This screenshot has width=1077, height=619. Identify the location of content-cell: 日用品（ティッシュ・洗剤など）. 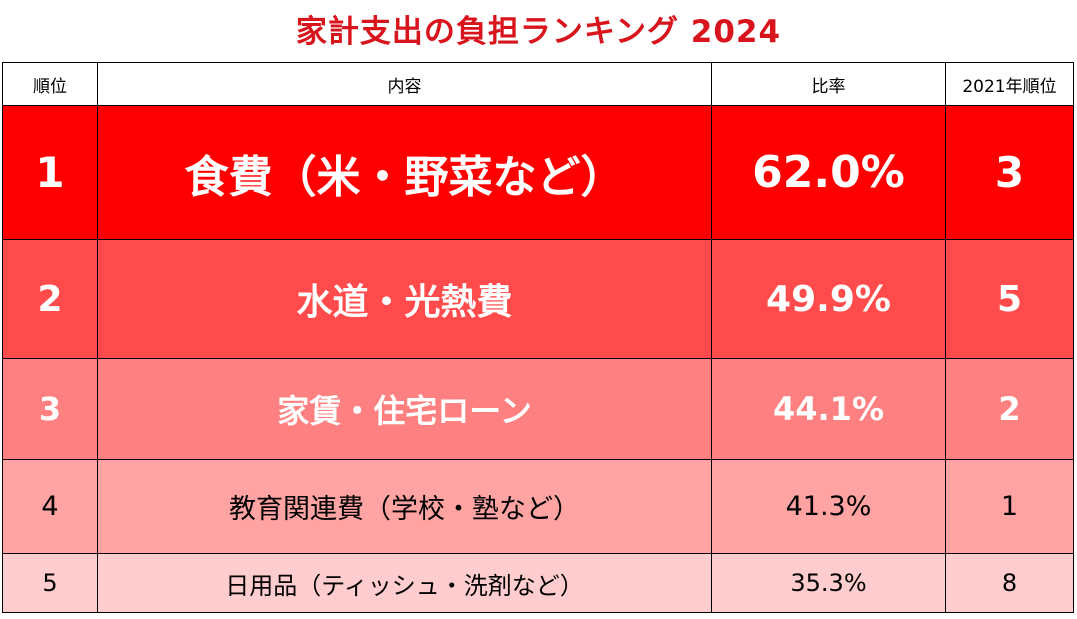
(404, 583).